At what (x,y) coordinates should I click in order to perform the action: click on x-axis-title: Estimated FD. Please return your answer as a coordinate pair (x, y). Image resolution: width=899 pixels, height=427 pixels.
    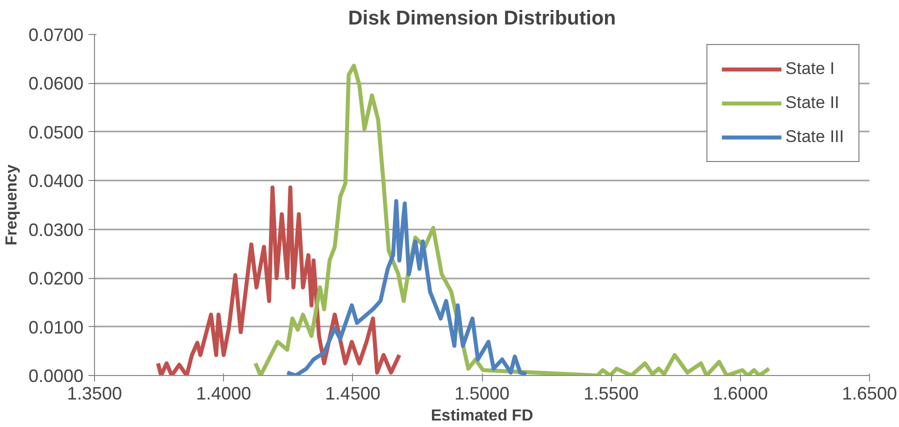
    Looking at the image, I should click on (482, 416).